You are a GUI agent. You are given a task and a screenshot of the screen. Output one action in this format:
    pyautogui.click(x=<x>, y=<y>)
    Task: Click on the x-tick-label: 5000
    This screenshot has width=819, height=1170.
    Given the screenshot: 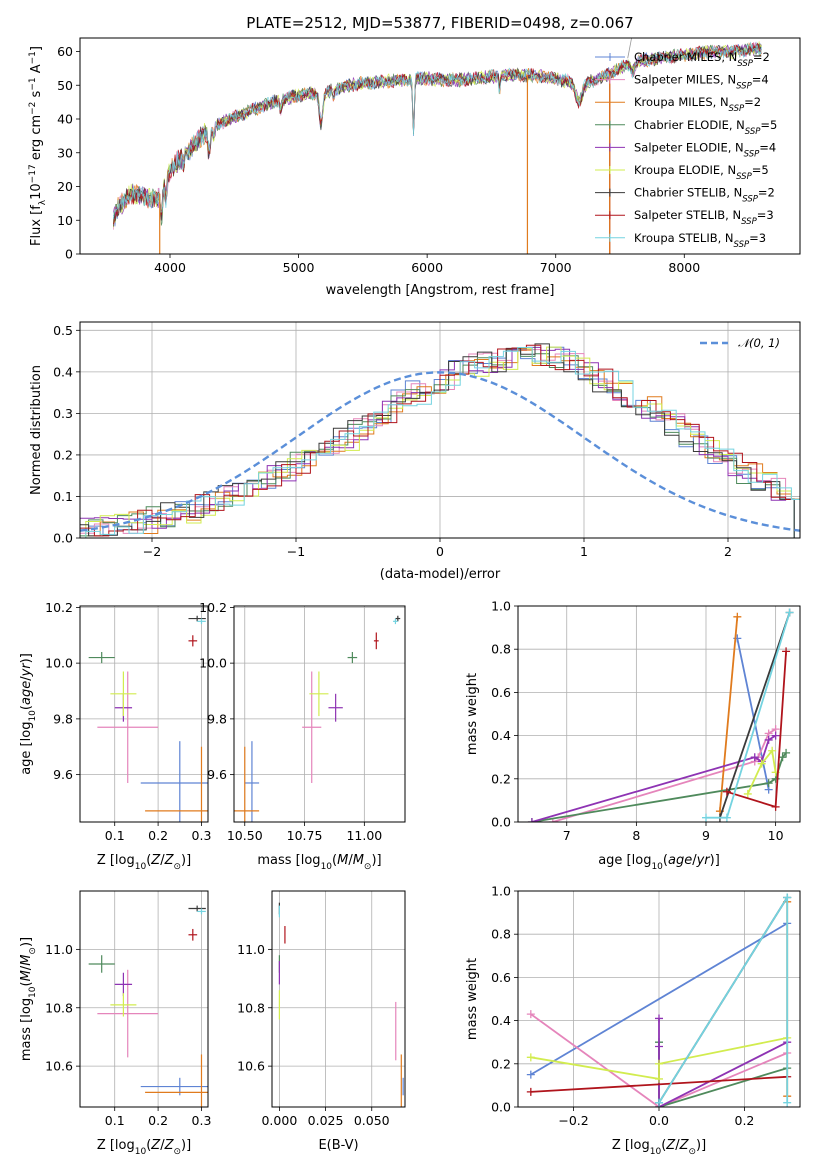 What is the action you would take?
    pyautogui.click(x=299, y=267)
    